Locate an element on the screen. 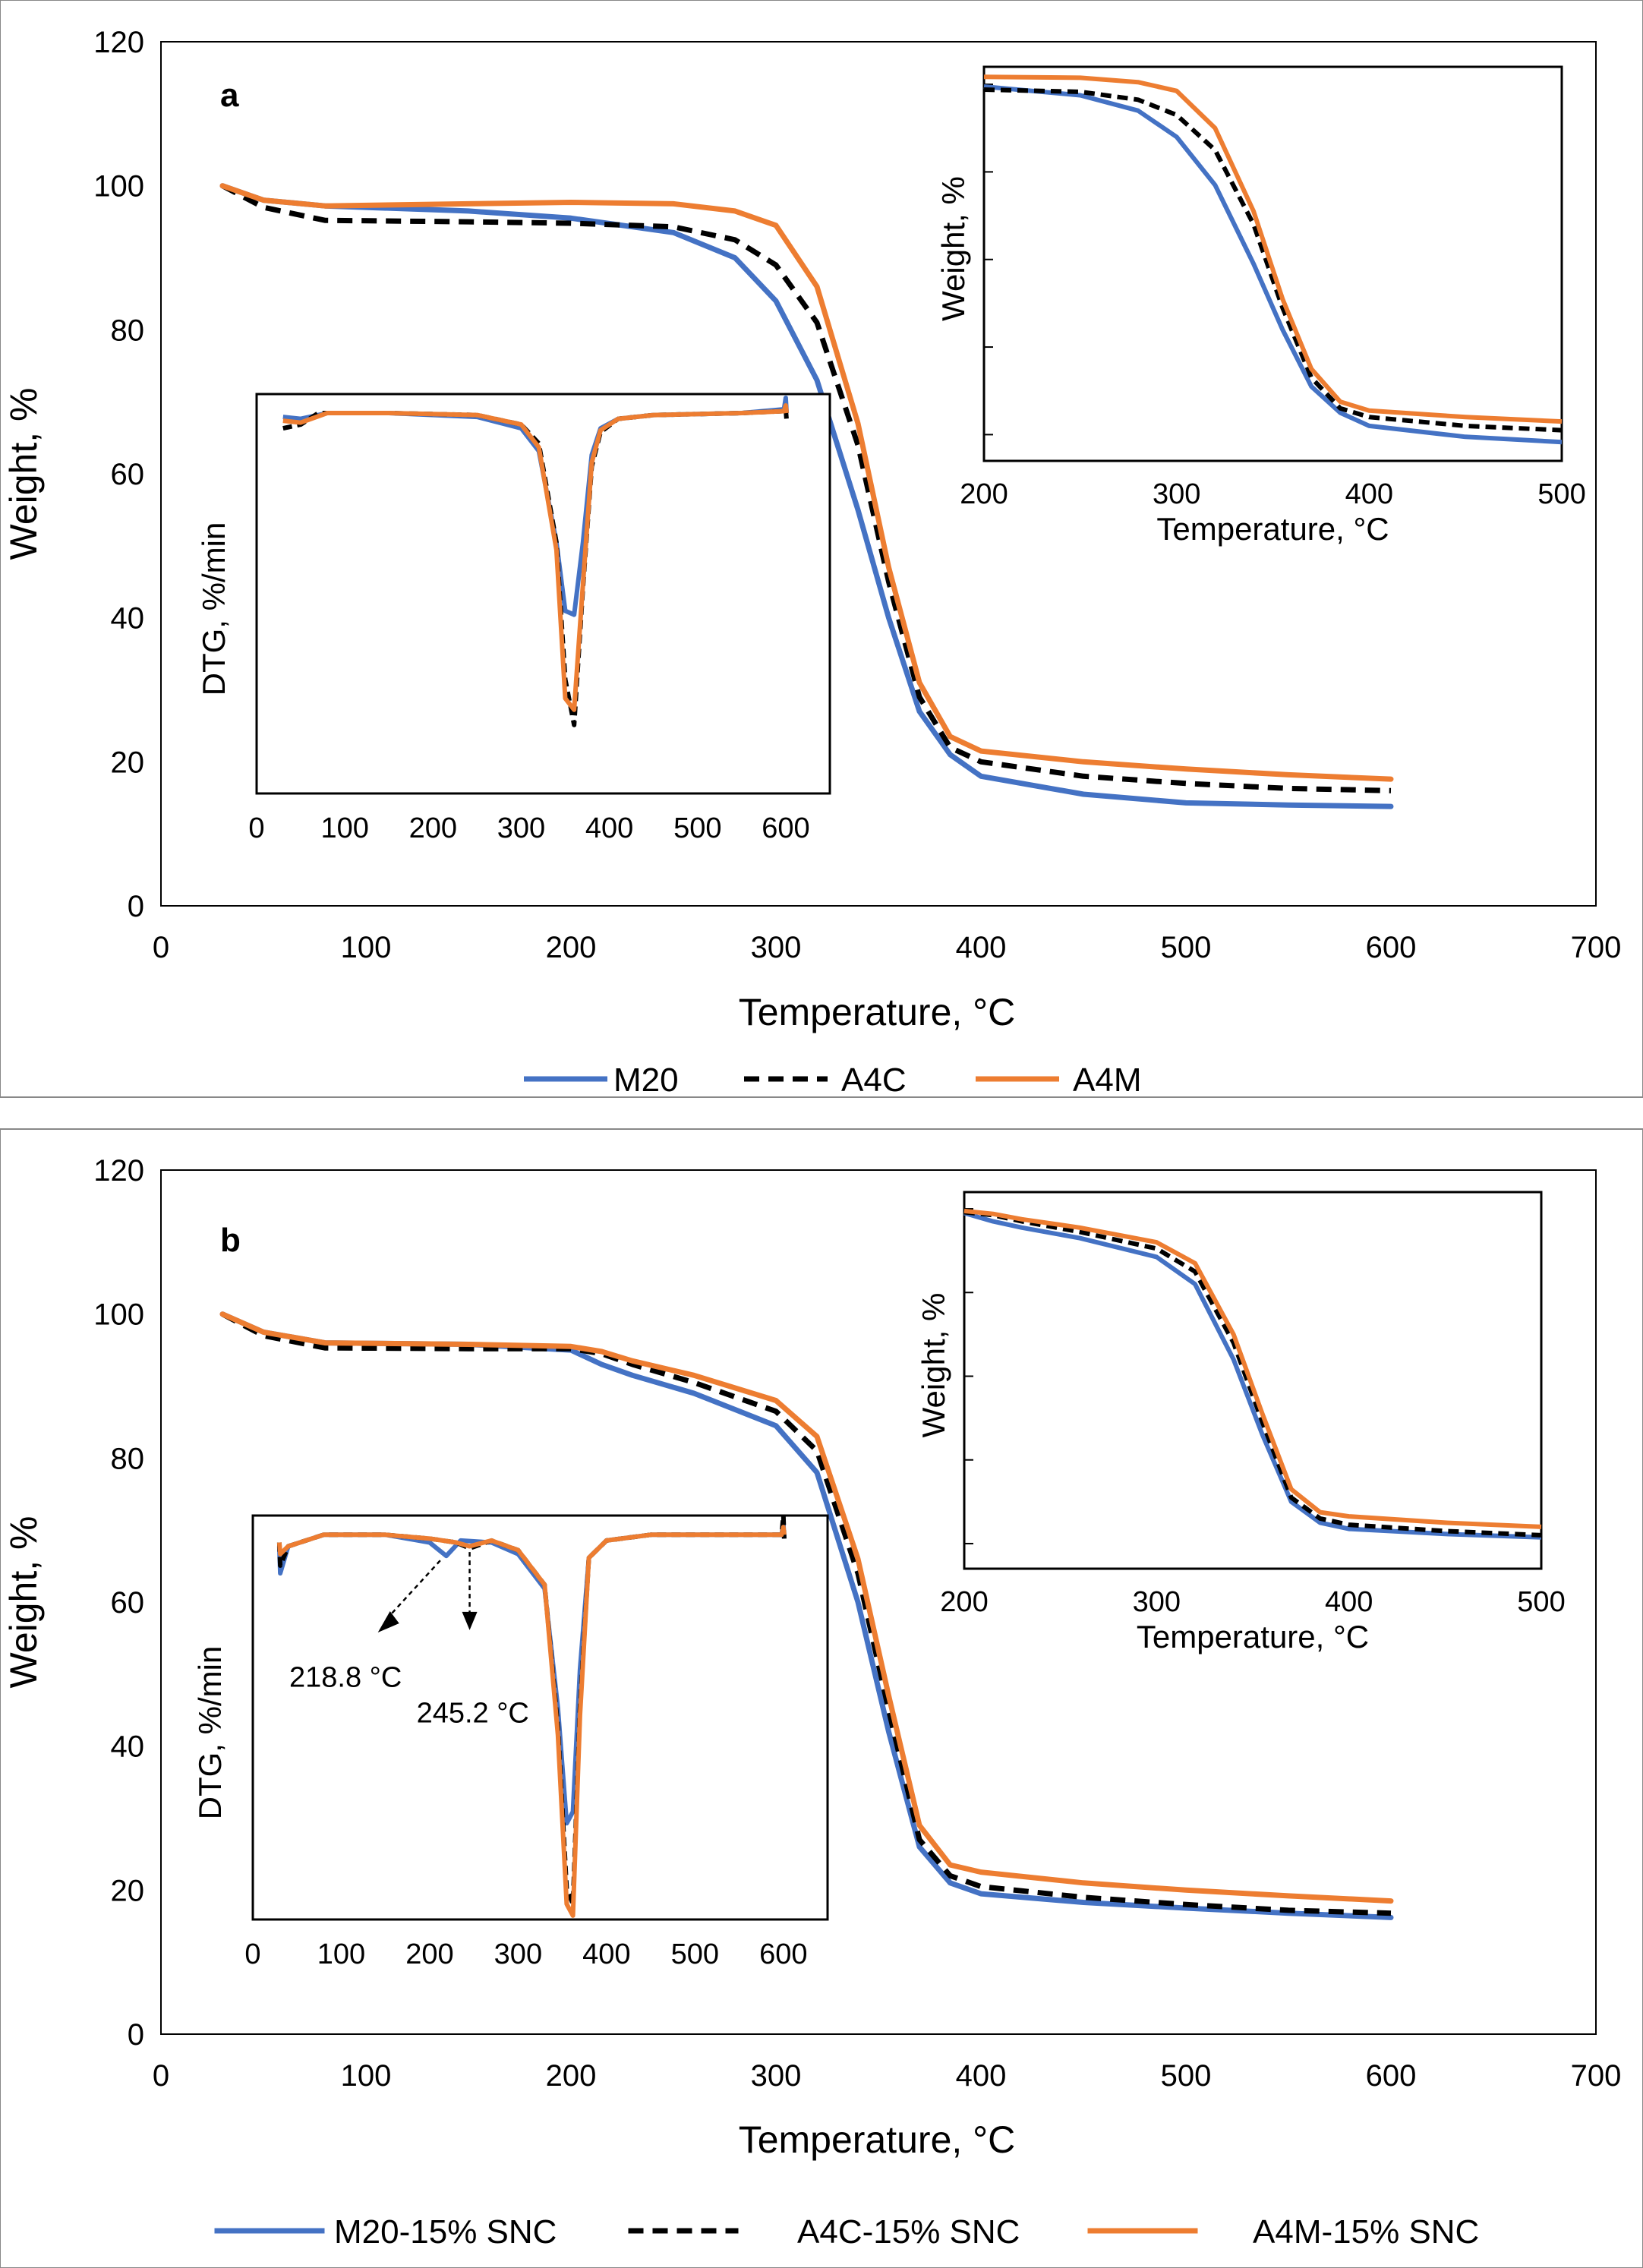 The width and height of the screenshot is (1643, 2268). legend-label: A4M-15% SNC is located at coordinates (1366, 2232).